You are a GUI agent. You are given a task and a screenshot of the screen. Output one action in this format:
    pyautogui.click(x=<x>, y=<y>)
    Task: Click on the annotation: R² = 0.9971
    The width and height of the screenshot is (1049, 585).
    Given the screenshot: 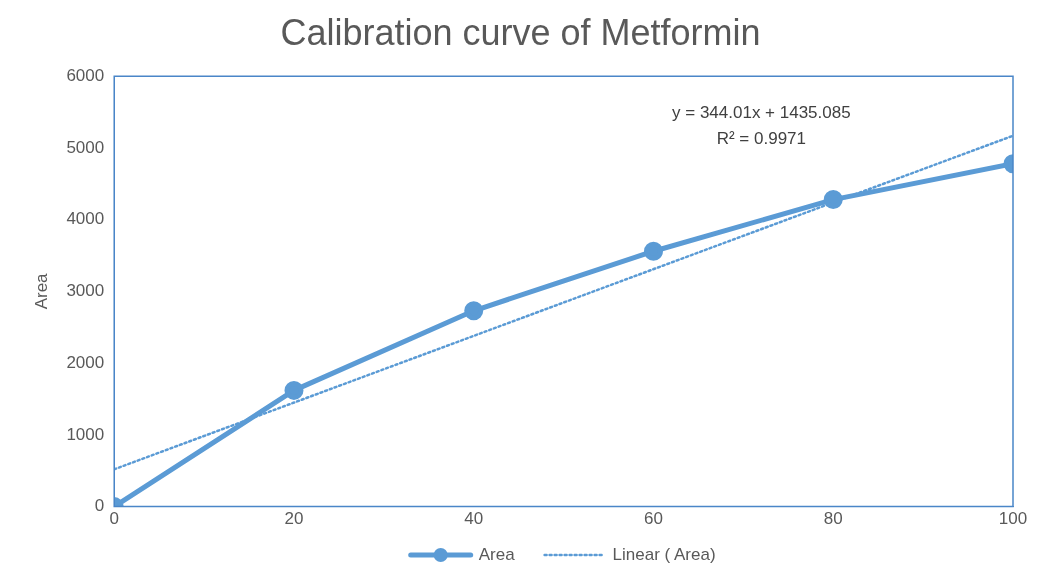 What is the action you would take?
    pyautogui.click(x=761, y=139)
    